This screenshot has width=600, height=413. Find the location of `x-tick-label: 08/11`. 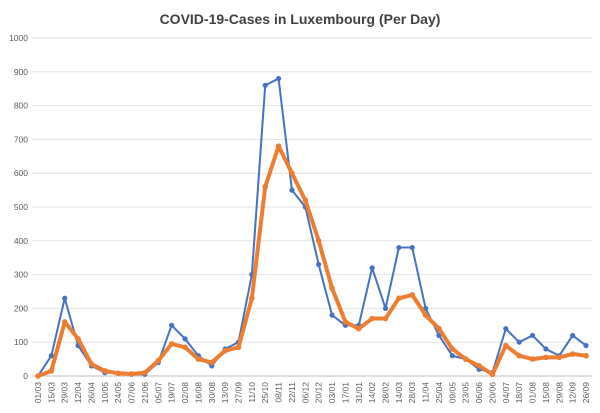

x-tick-label: 08/11 is located at coordinates (279, 392).